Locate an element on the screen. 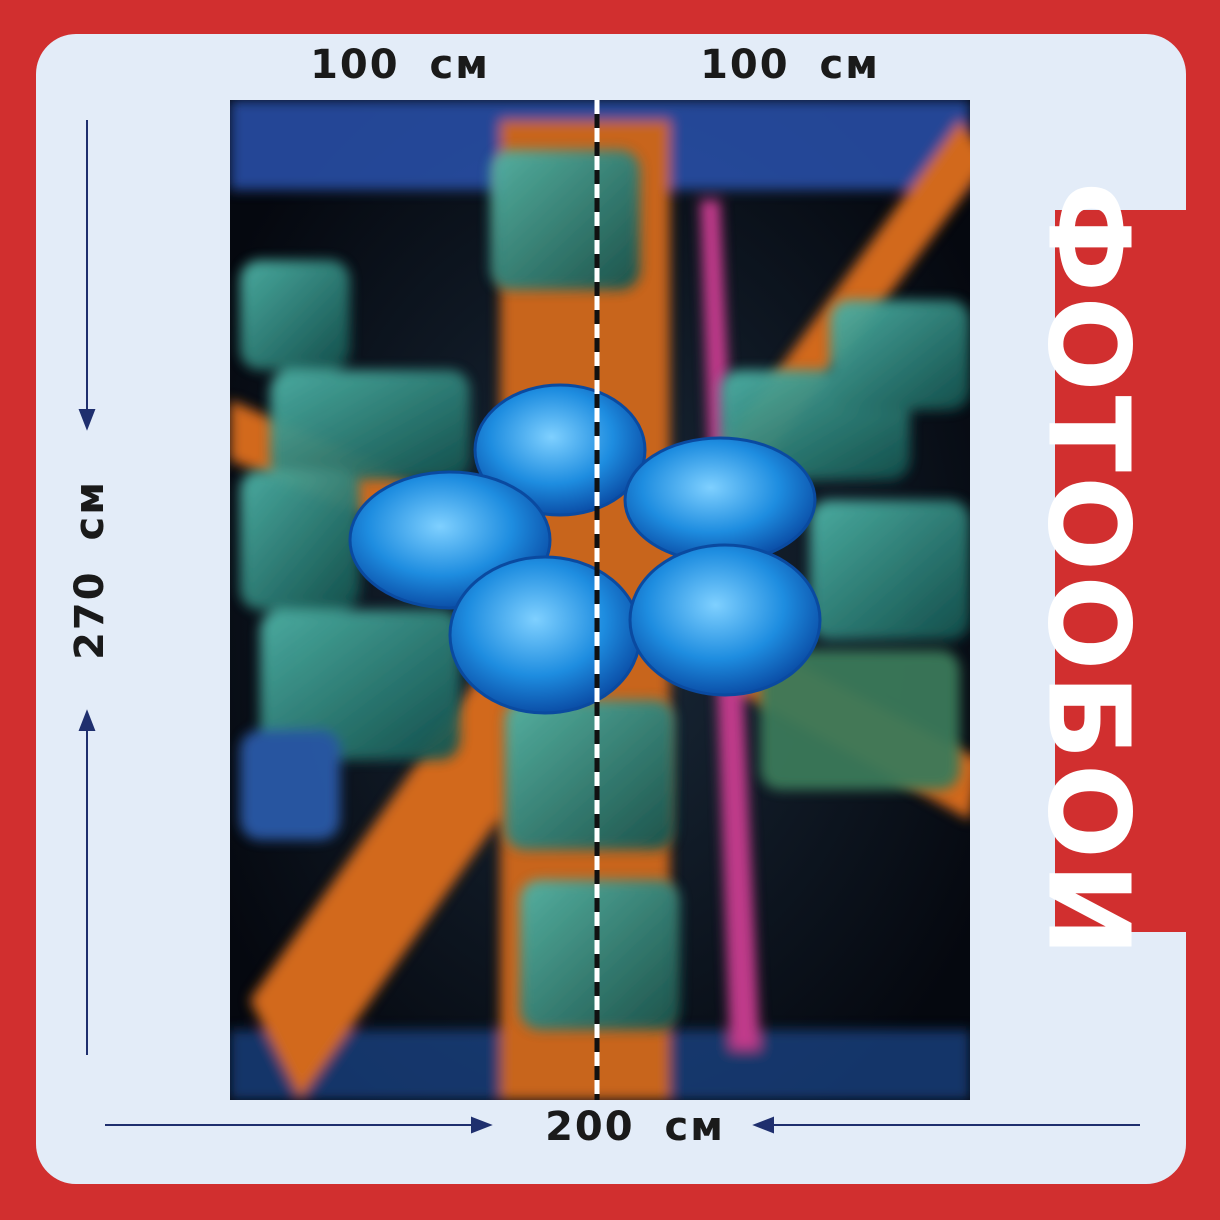 This screenshot has height=1220, width=1220. width-label-right: 100 см is located at coordinates (790, 65).